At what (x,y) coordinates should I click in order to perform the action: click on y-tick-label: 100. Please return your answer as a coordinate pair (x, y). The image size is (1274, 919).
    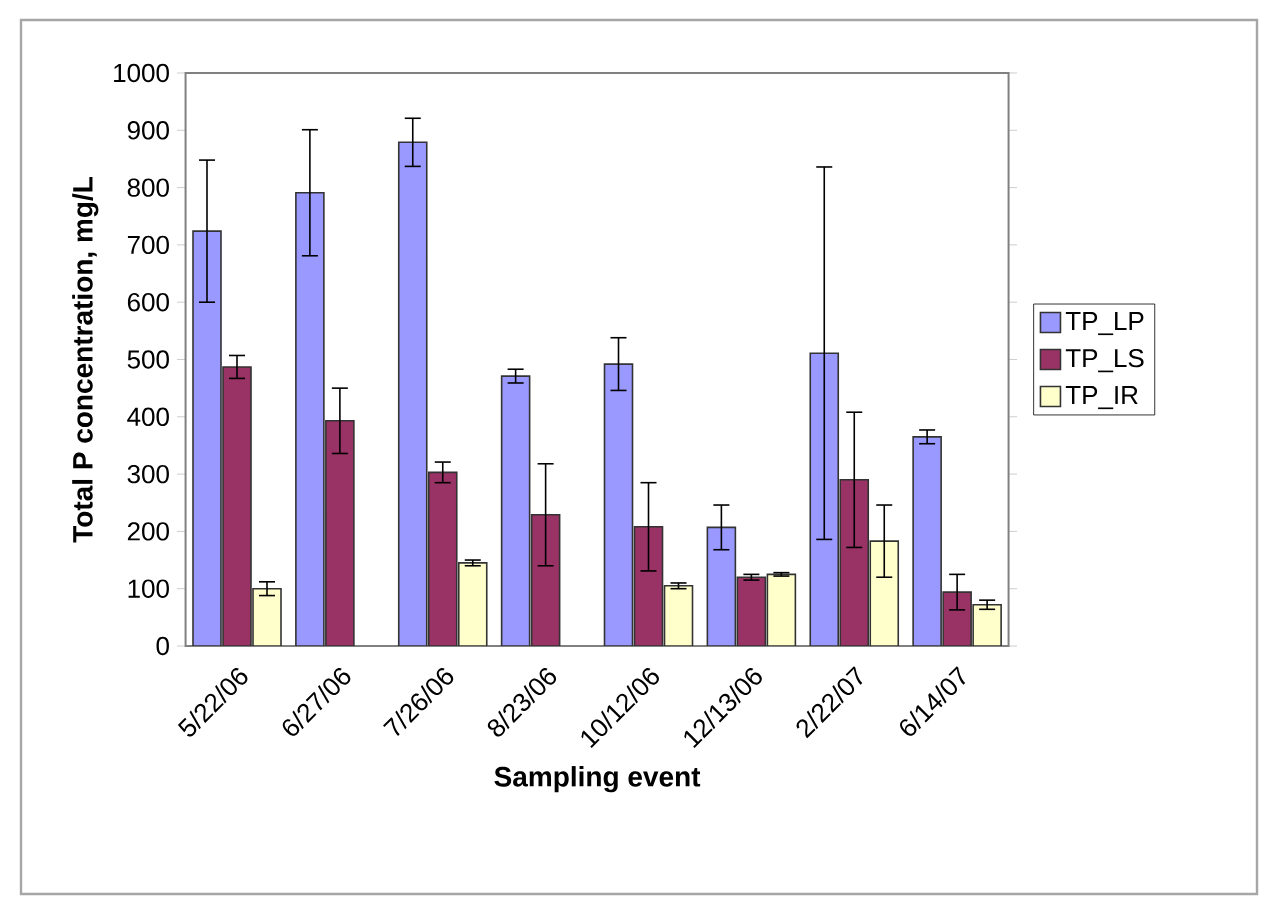
    Looking at the image, I should click on (148, 588).